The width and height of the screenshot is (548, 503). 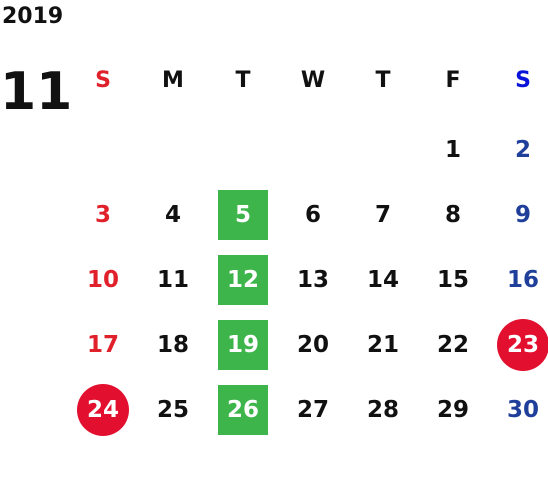 What do you see at coordinates (452, 345) in the screenshot?
I see `day-cell: 22` at bounding box center [452, 345].